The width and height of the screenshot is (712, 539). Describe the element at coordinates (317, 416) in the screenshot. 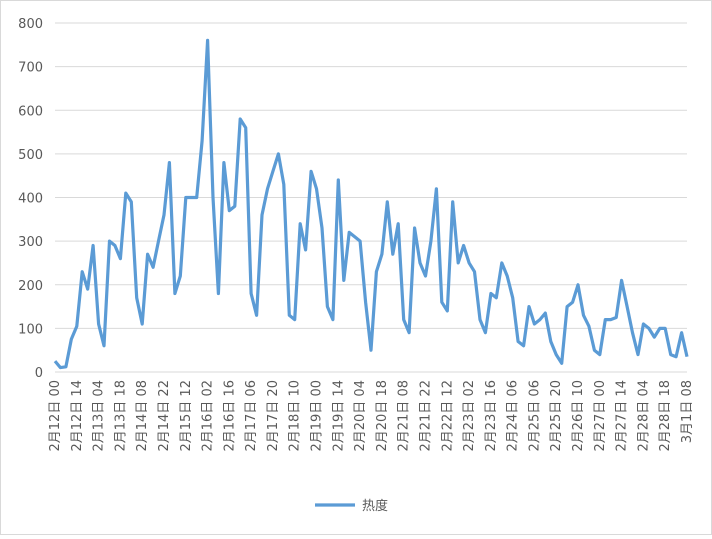

I see `x-tick-label: 2月19日 00` at that location.